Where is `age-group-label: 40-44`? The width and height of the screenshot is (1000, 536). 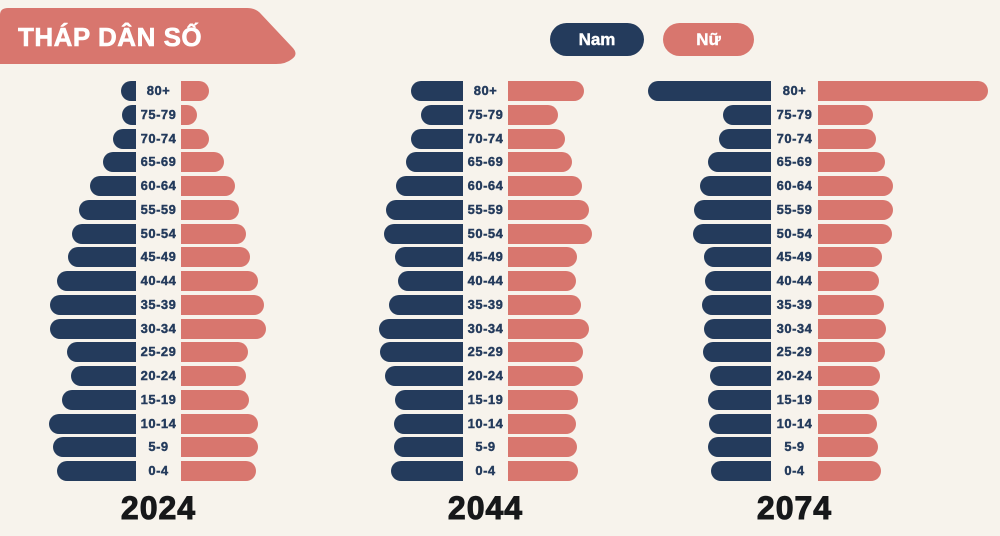
age-group-label: 40-44 is located at coordinates (485, 280).